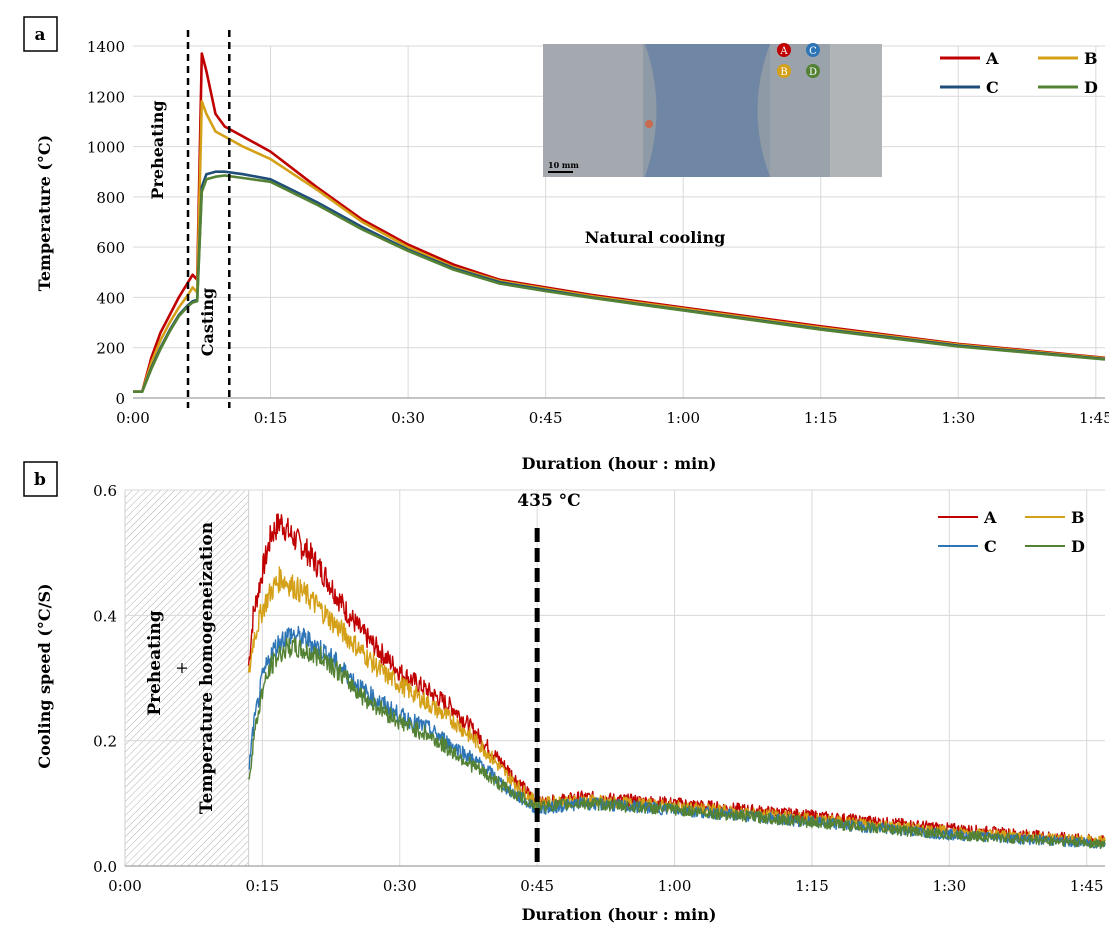  I want to click on legend-b-label-c: C, so click(990, 546).